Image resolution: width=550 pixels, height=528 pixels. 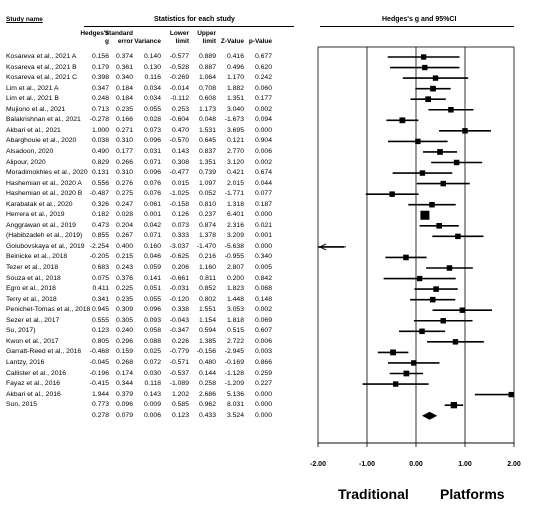 What do you see at coordinates (179, 204) in the screenshot?
I see `stat-lo: -0.158` at bounding box center [179, 204].